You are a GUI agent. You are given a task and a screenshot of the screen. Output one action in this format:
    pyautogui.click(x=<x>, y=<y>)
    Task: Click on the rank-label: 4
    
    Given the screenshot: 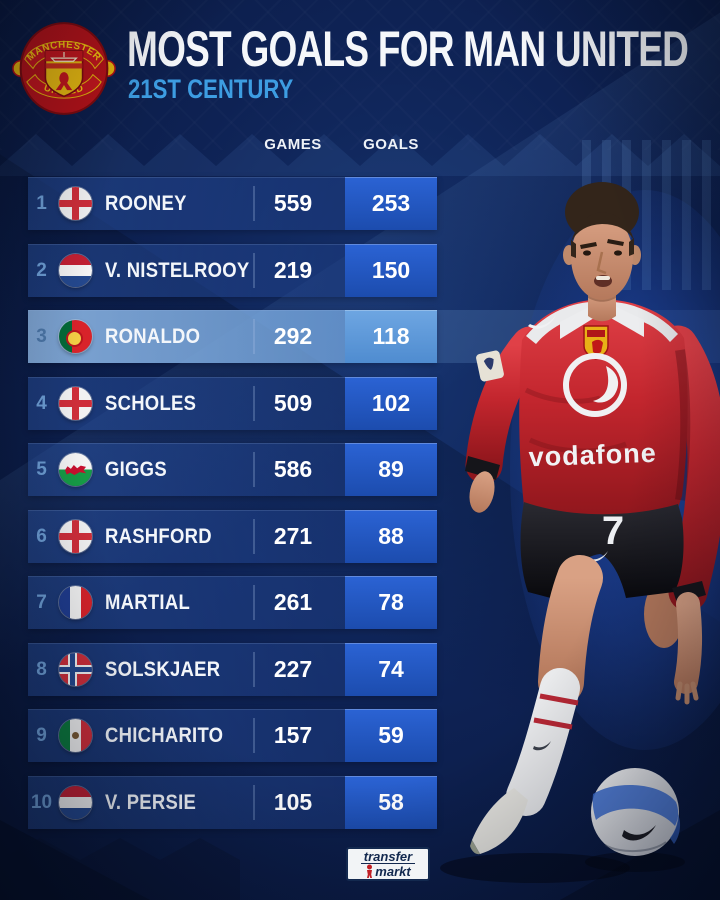 What is the action you would take?
    pyautogui.click(x=41, y=403)
    